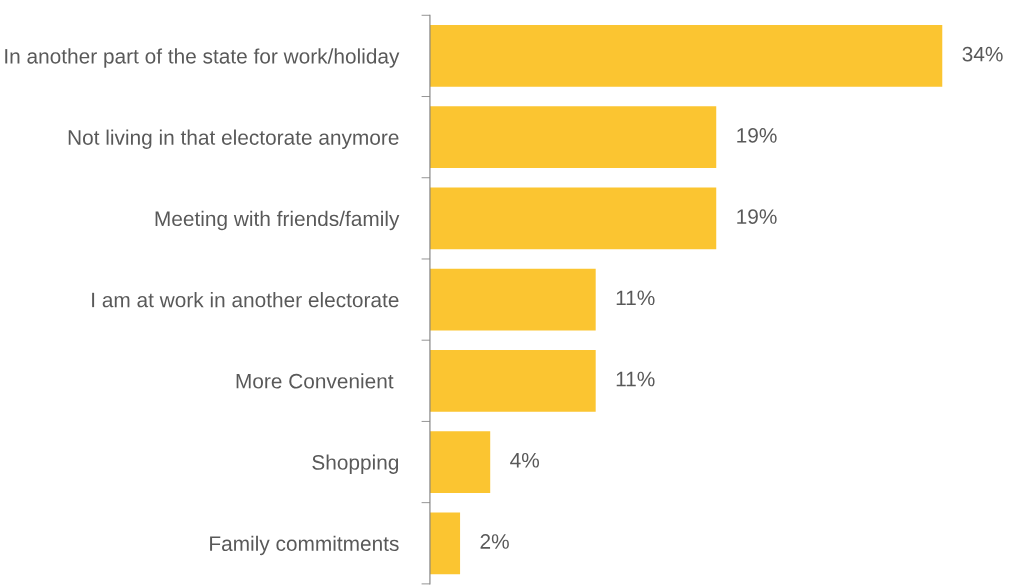  I want to click on data-label: 2%, so click(494, 541).